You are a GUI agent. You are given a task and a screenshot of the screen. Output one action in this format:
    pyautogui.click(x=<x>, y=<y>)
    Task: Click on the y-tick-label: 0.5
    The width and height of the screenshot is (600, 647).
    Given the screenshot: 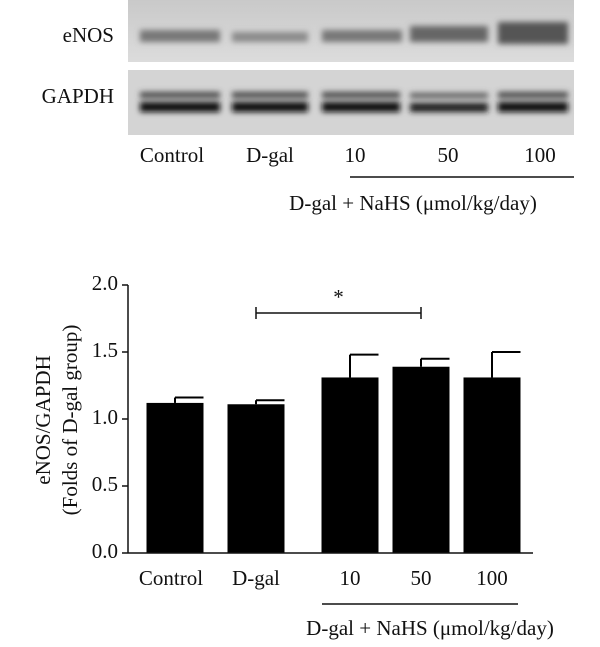 What is the action you would take?
    pyautogui.click(x=105, y=484)
    